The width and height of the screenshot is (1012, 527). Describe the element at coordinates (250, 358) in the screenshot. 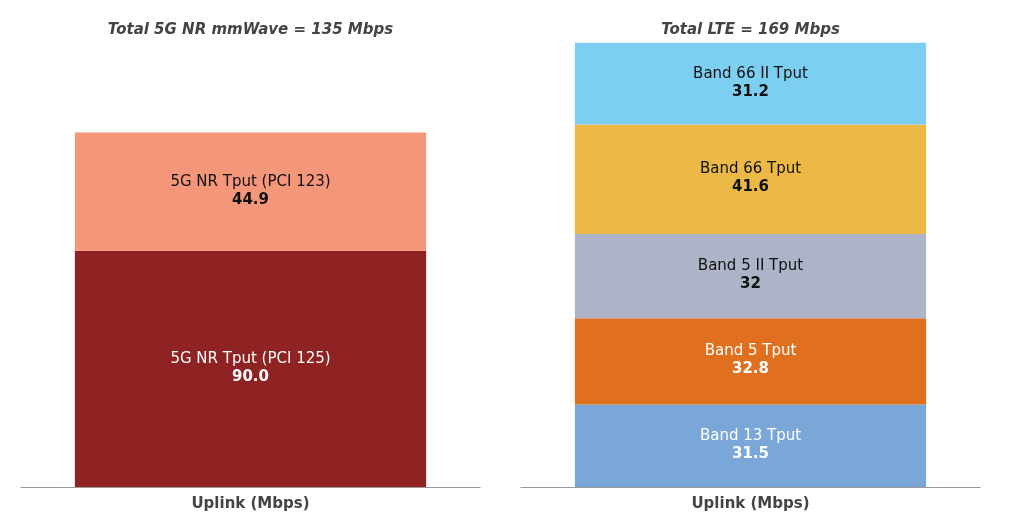

I see `series-label: 5G NR Tput (PCI 125)` at that location.